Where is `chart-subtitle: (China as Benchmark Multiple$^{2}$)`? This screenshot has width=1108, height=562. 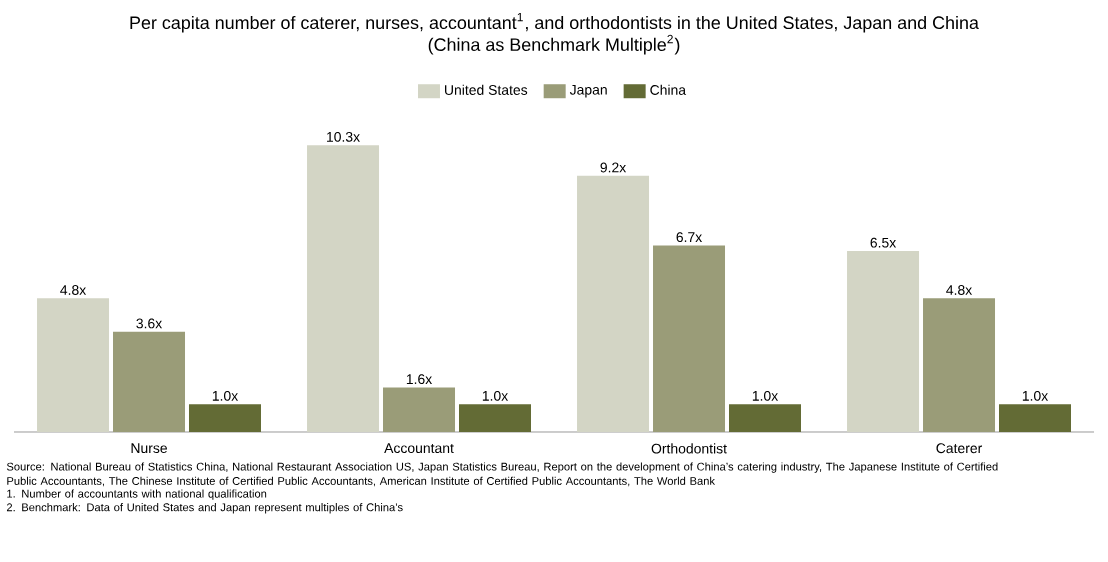 chart-subtitle: (China as Benchmark Multiple$^{2}$) is located at coordinates (554, 44).